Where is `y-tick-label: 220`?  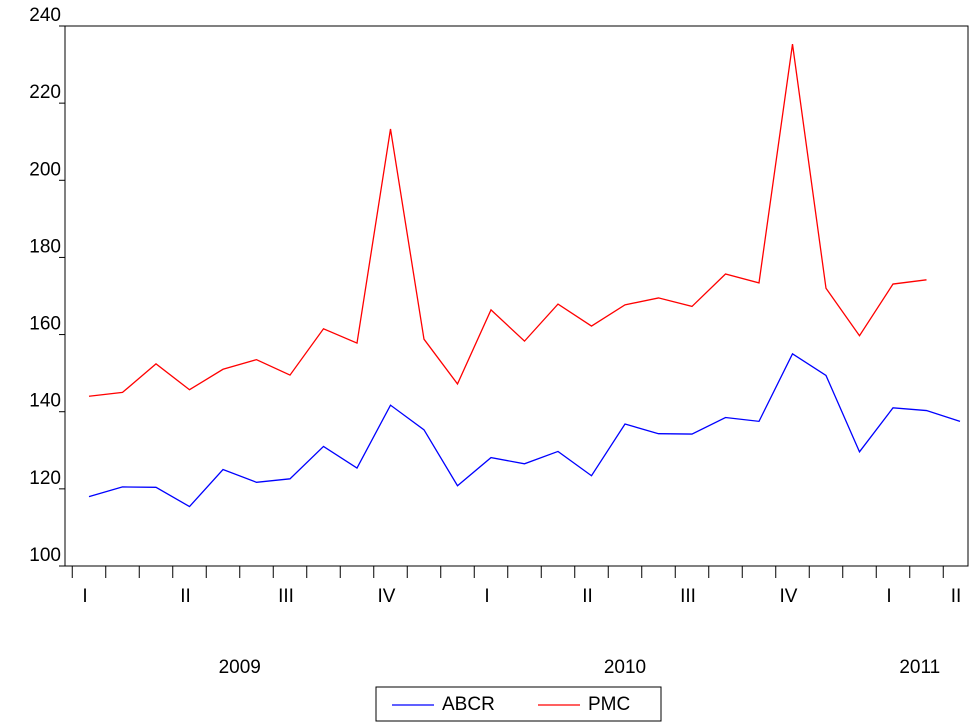
y-tick-label: 220 is located at coordinates (45, 92).